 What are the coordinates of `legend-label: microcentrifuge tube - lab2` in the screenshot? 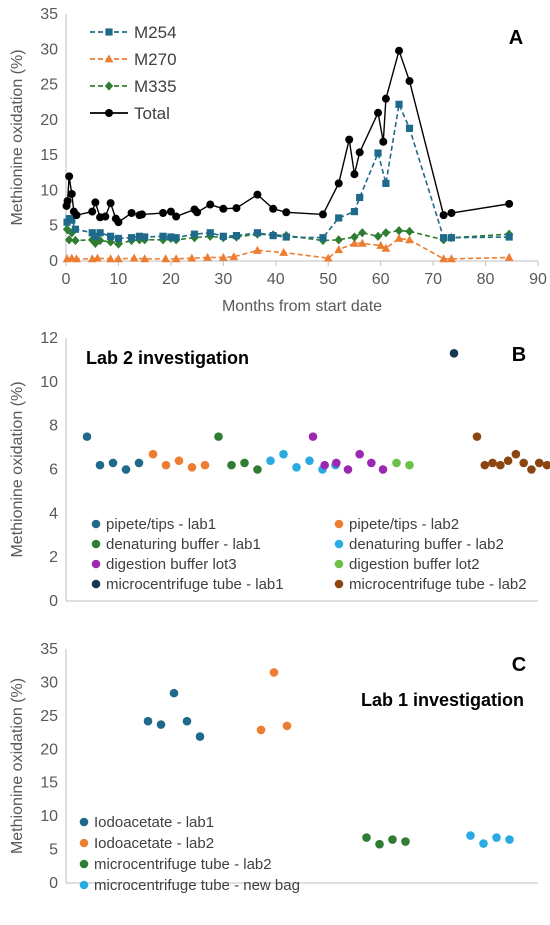 It's located at (183, 864).